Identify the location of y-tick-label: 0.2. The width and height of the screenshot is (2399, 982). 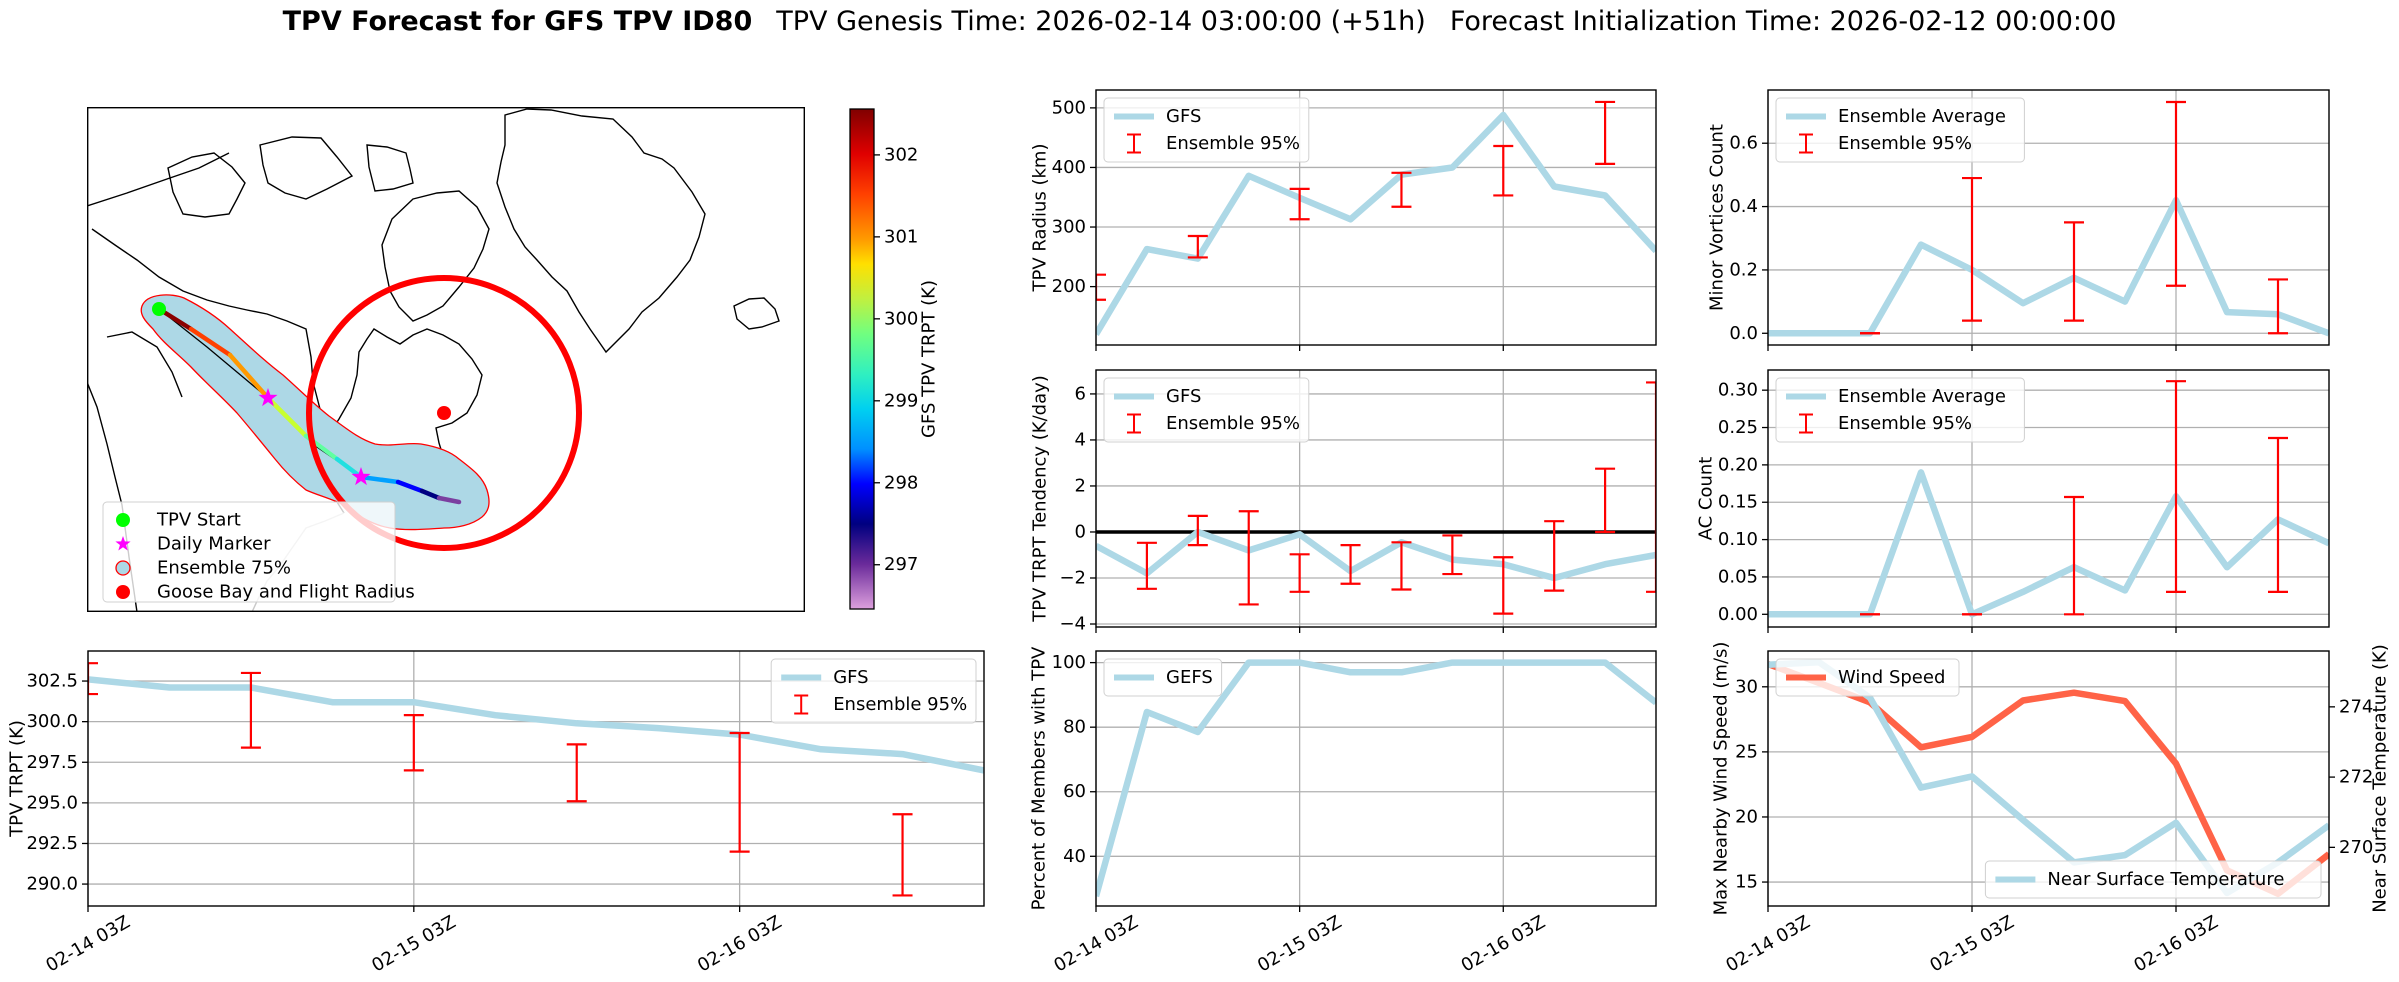
(1743, 269).